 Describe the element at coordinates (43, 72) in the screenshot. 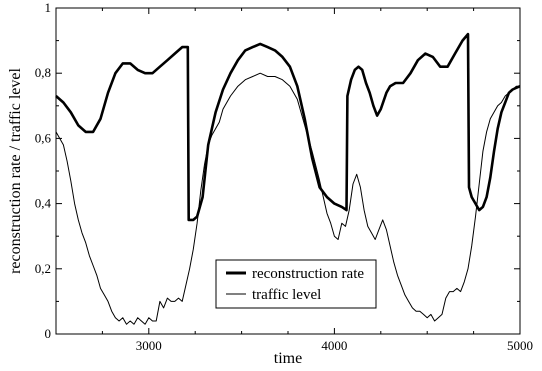

I see `y-tick-label: 0,8` at that location.